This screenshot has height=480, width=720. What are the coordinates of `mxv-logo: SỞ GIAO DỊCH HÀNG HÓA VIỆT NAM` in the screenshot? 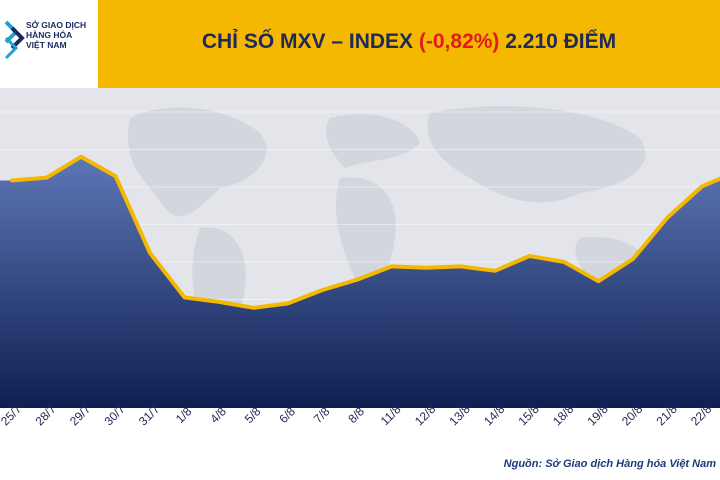 It's located at (49, 44).